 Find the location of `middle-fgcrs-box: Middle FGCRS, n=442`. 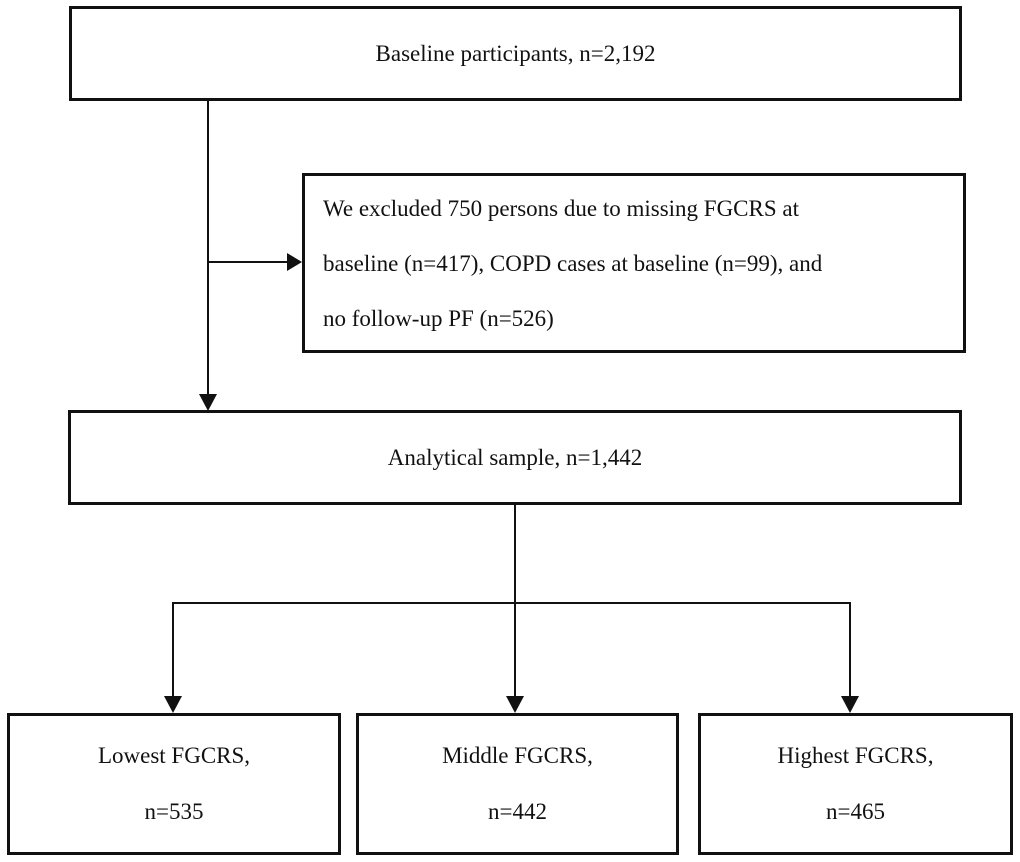

middle-fgcrs-box: Middle FGCRS, n=442 is located at coordinates (517, 784).